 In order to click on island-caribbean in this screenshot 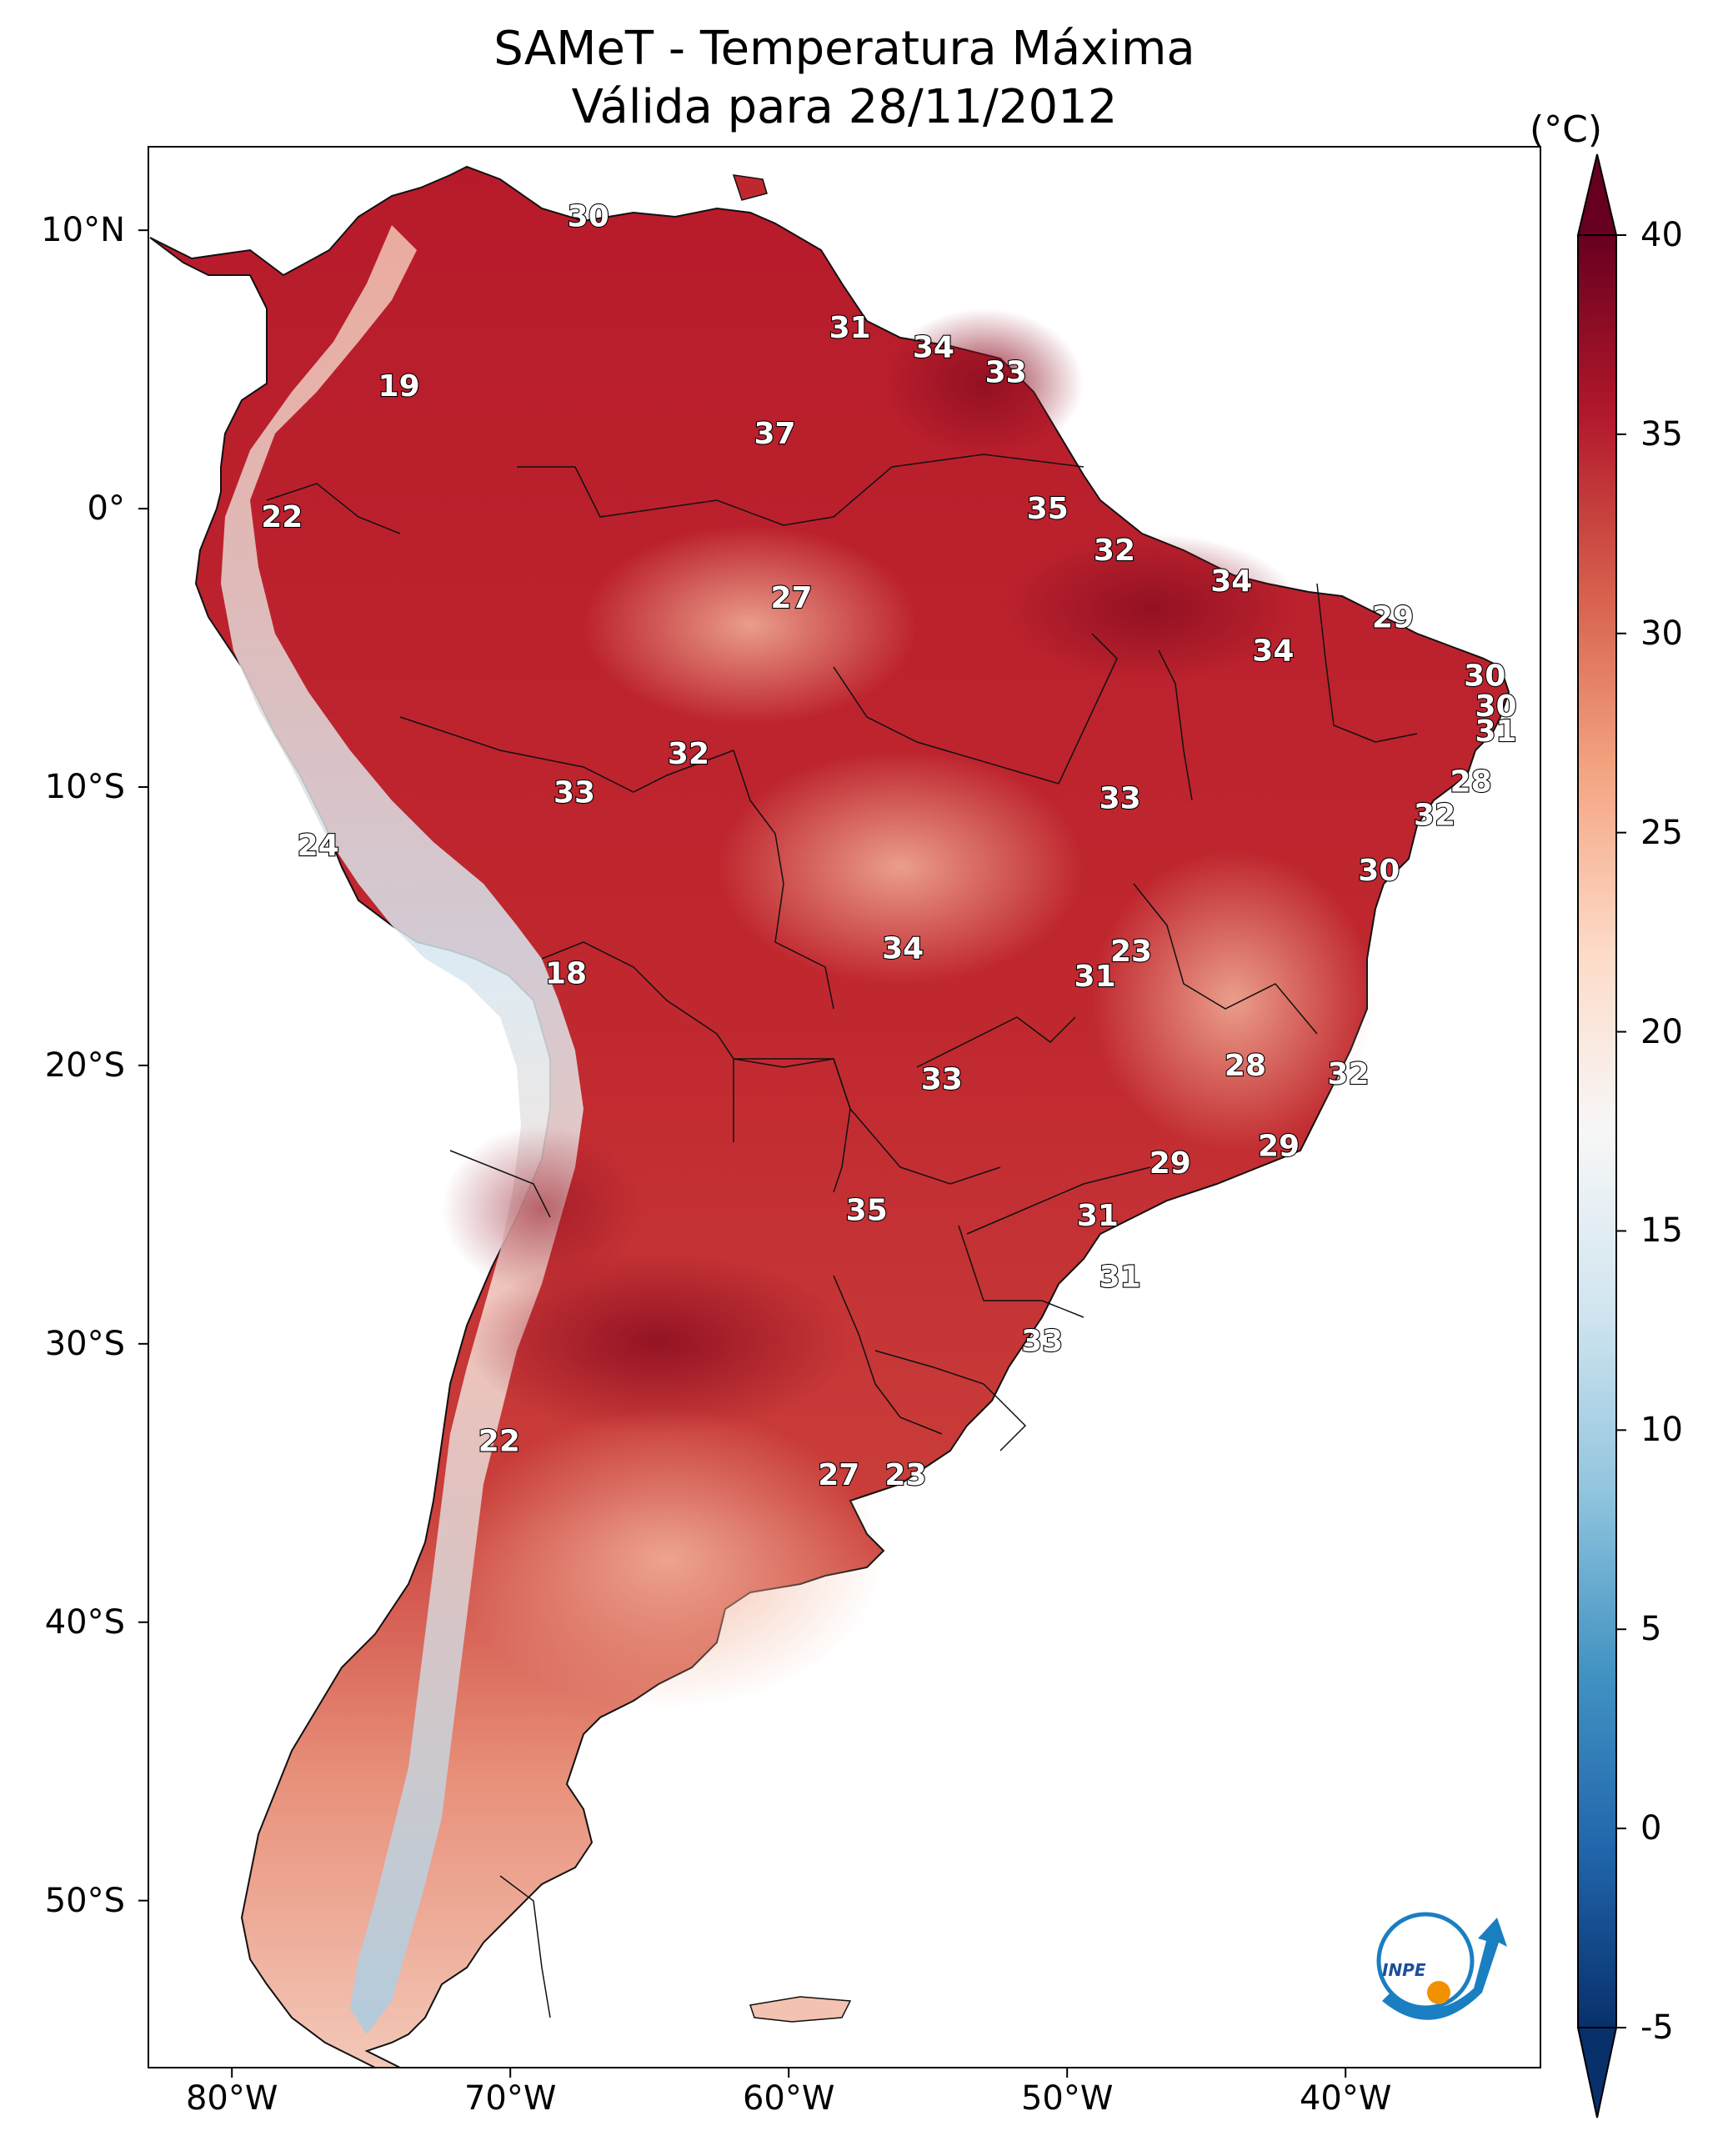, I will do `click(750, 187)`.